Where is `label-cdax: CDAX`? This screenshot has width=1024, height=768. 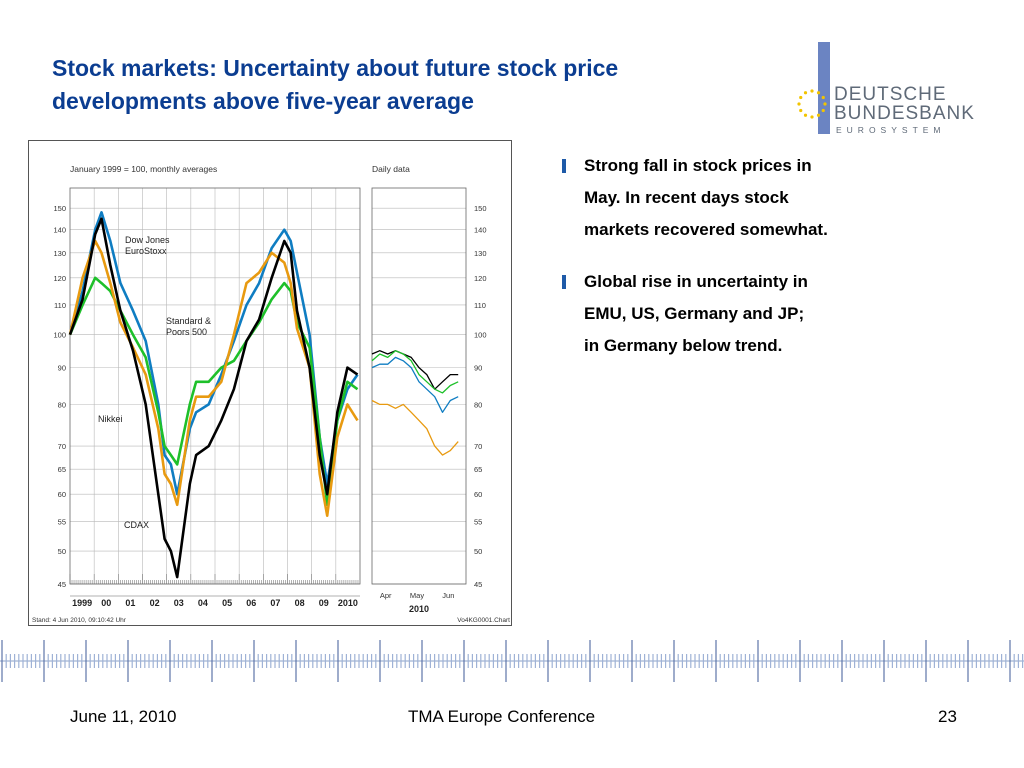 label-cdax: CDAX is located at coordinates (136, 525).